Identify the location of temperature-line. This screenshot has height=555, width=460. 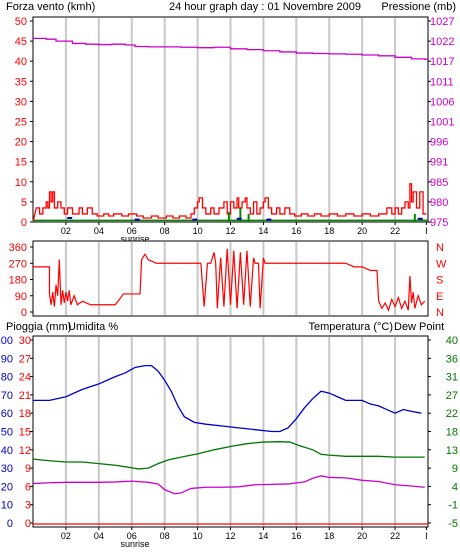
(228, 455).